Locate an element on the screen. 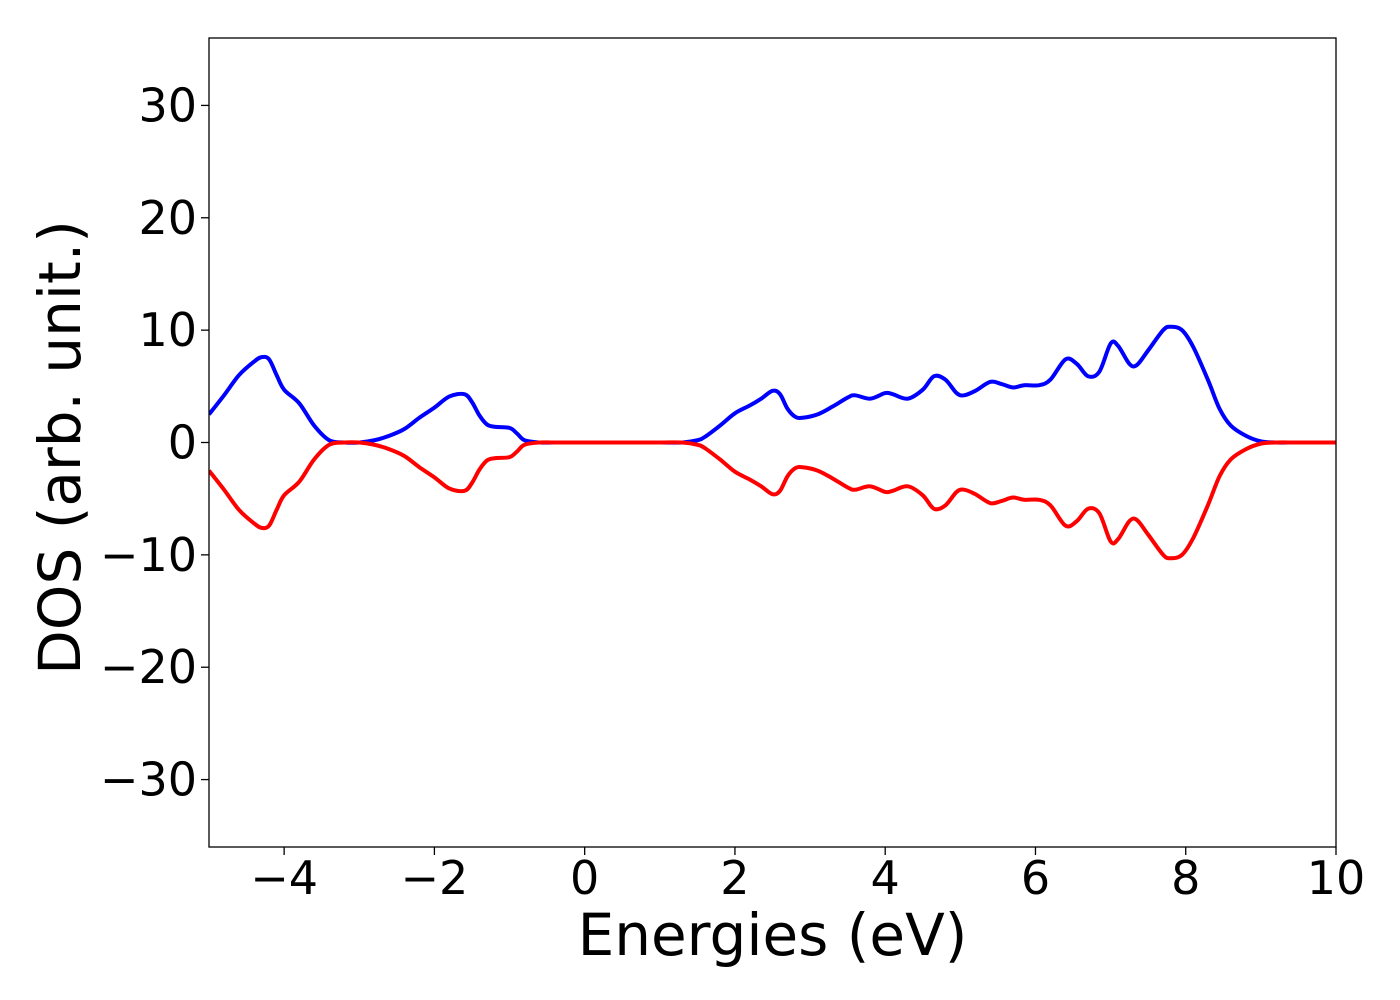  x-tick-label: 8 is located at coordinates (1185, 878).